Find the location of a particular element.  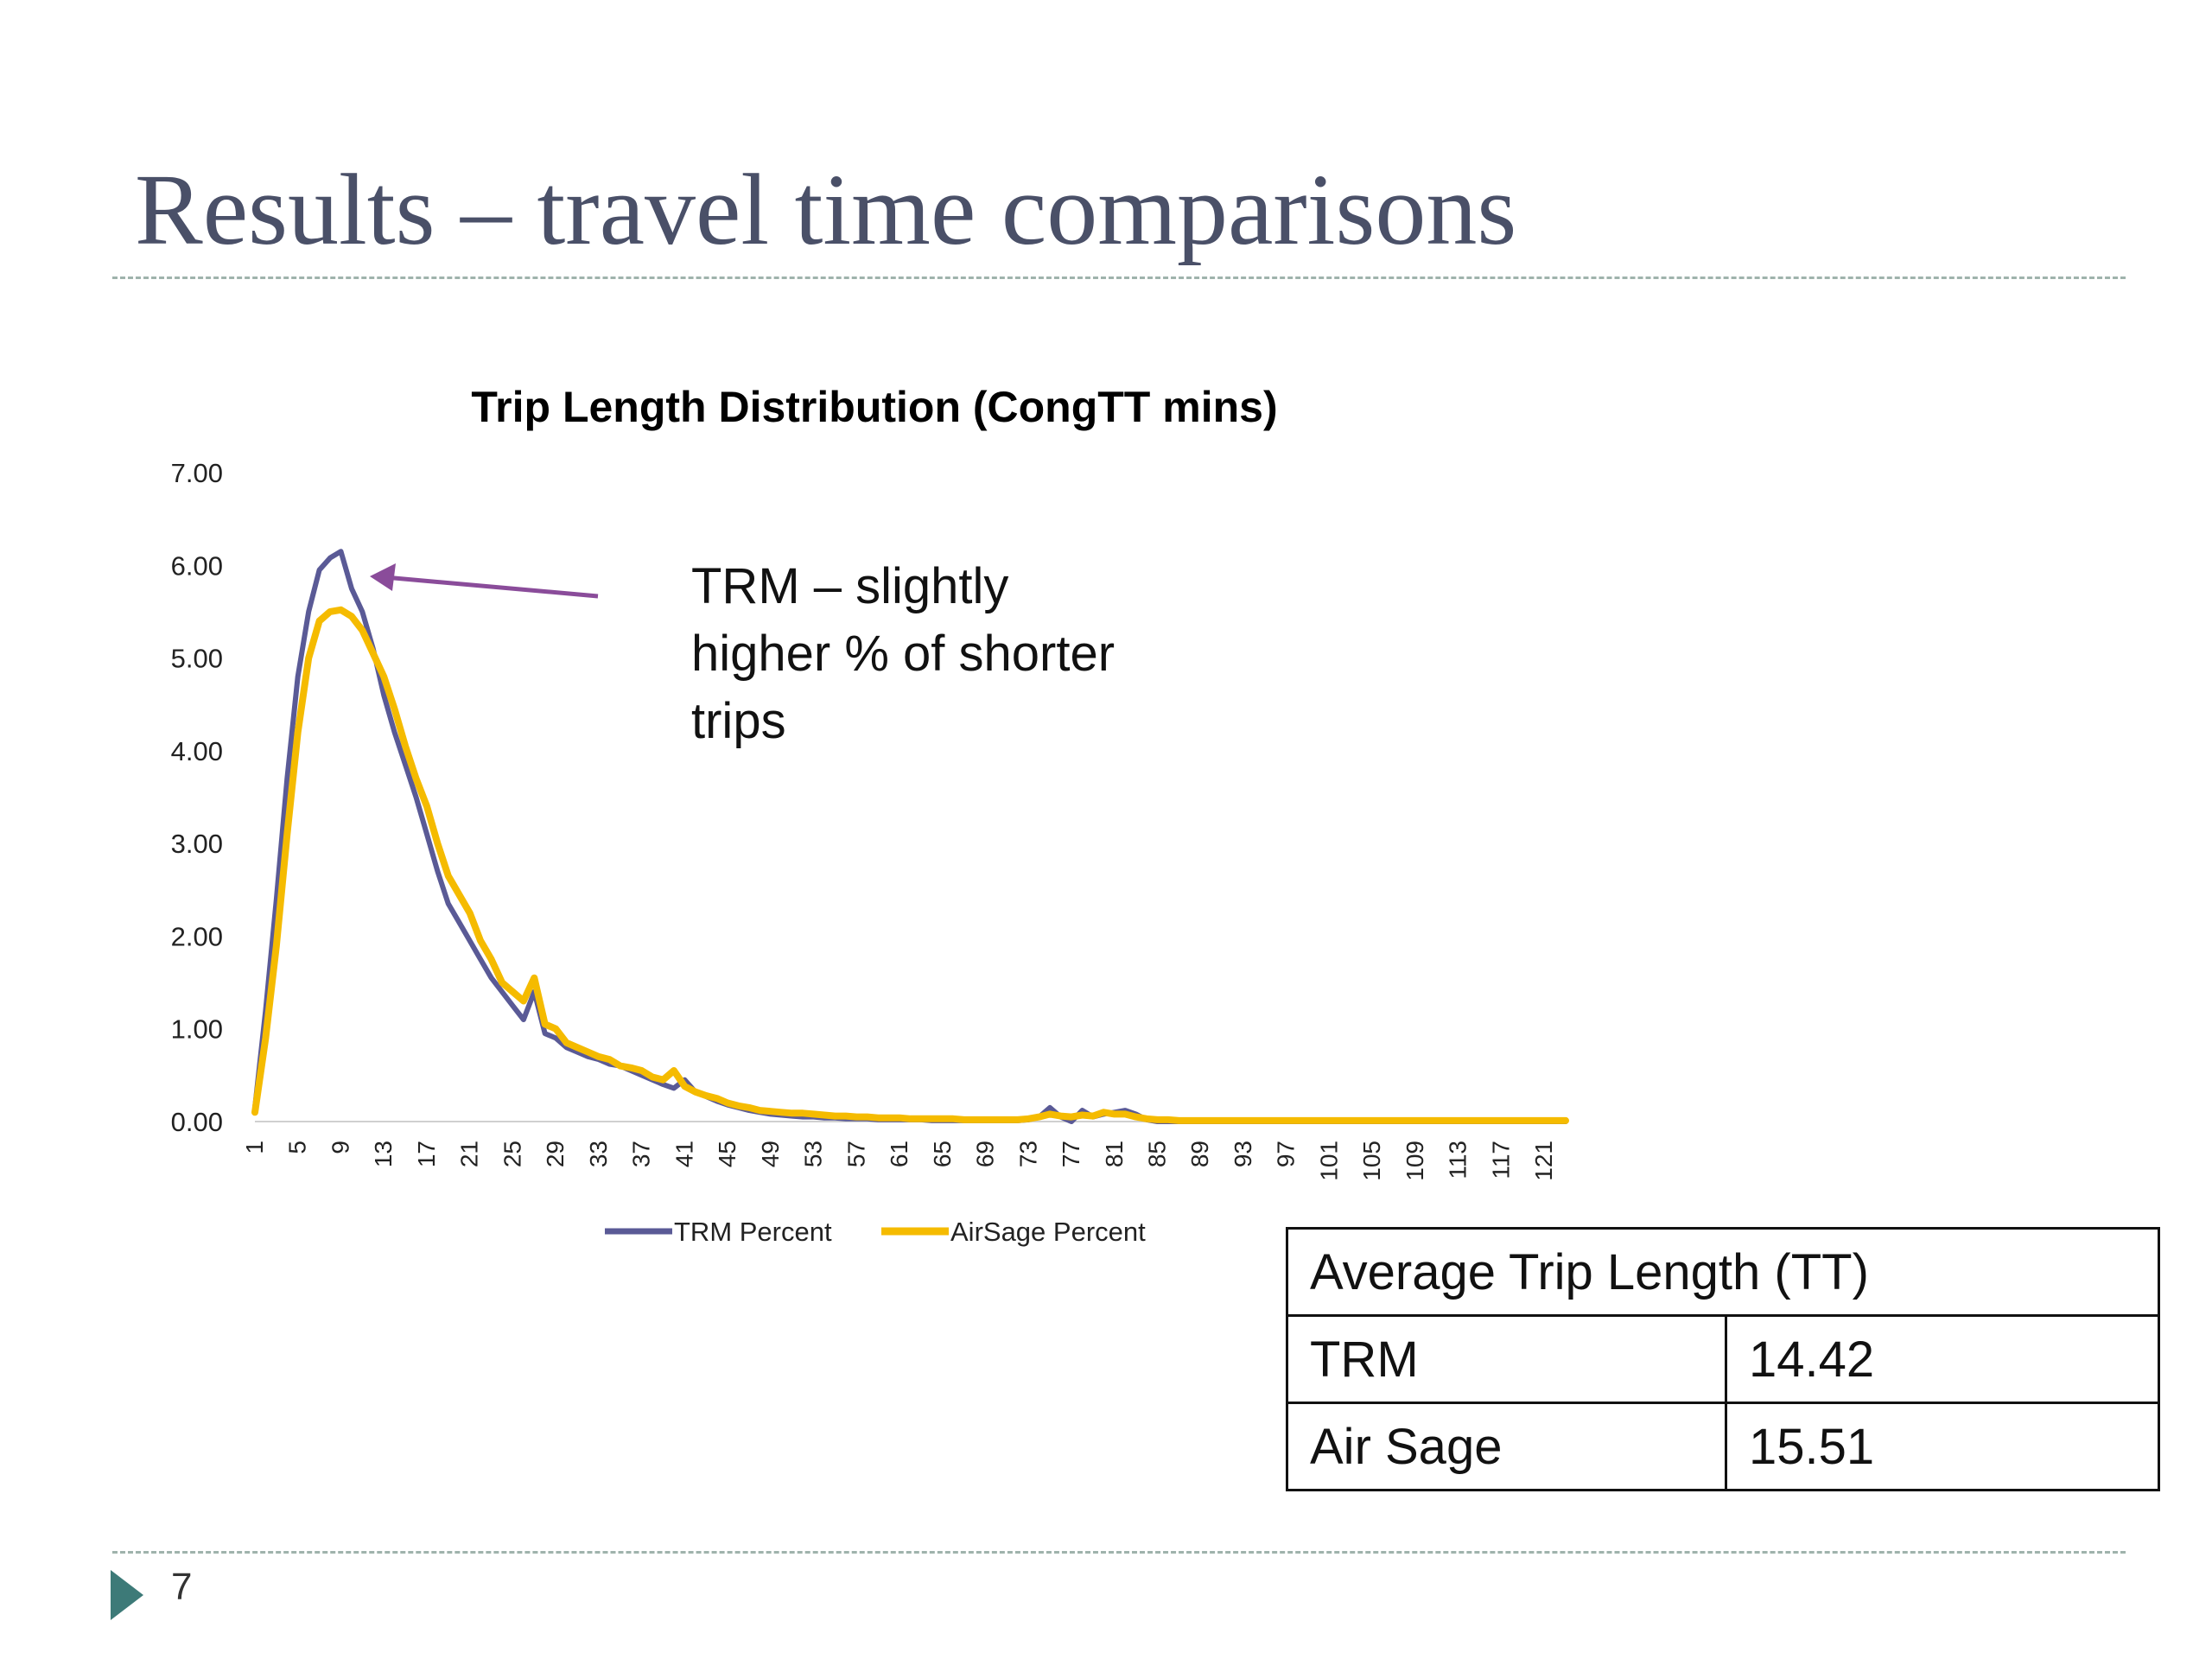

x-tick-label: 89 is located at coordinates (1199, 1154).